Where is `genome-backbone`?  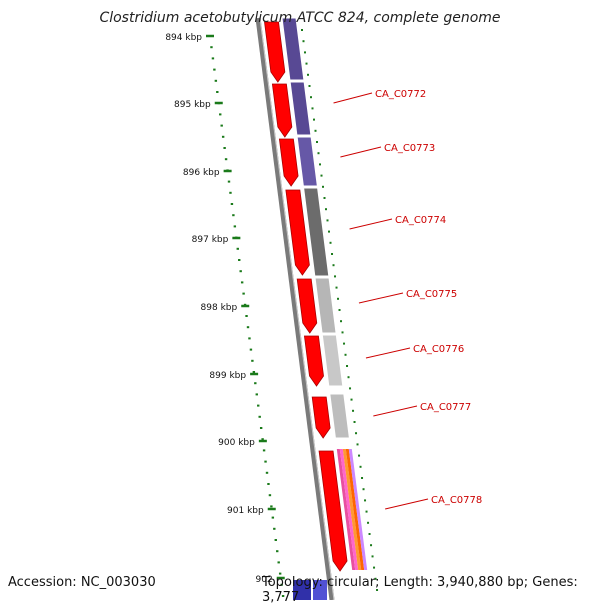
genome-backbone is located at coordinates (295, 308).